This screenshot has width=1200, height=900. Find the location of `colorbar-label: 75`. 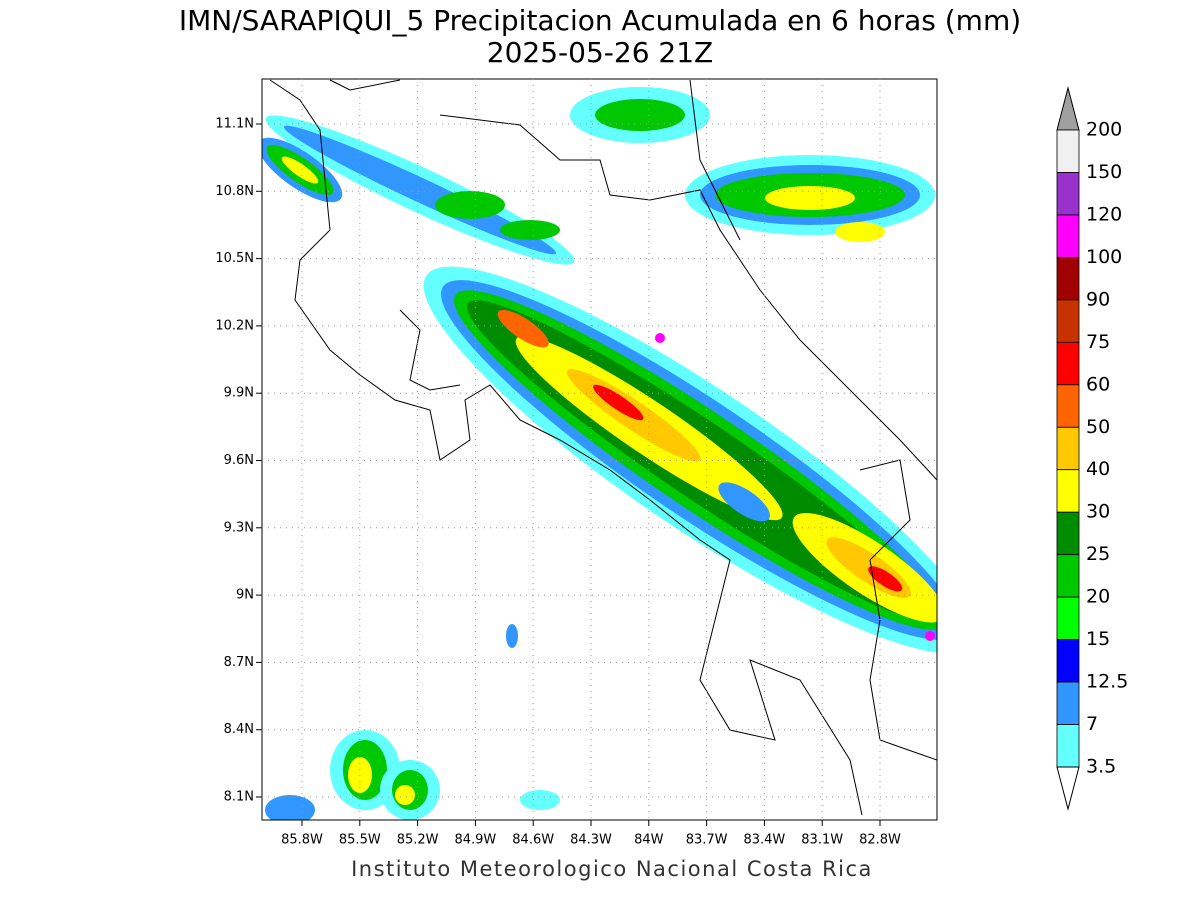

colorbar-label: 75 is located at coordinates (1098, 342).